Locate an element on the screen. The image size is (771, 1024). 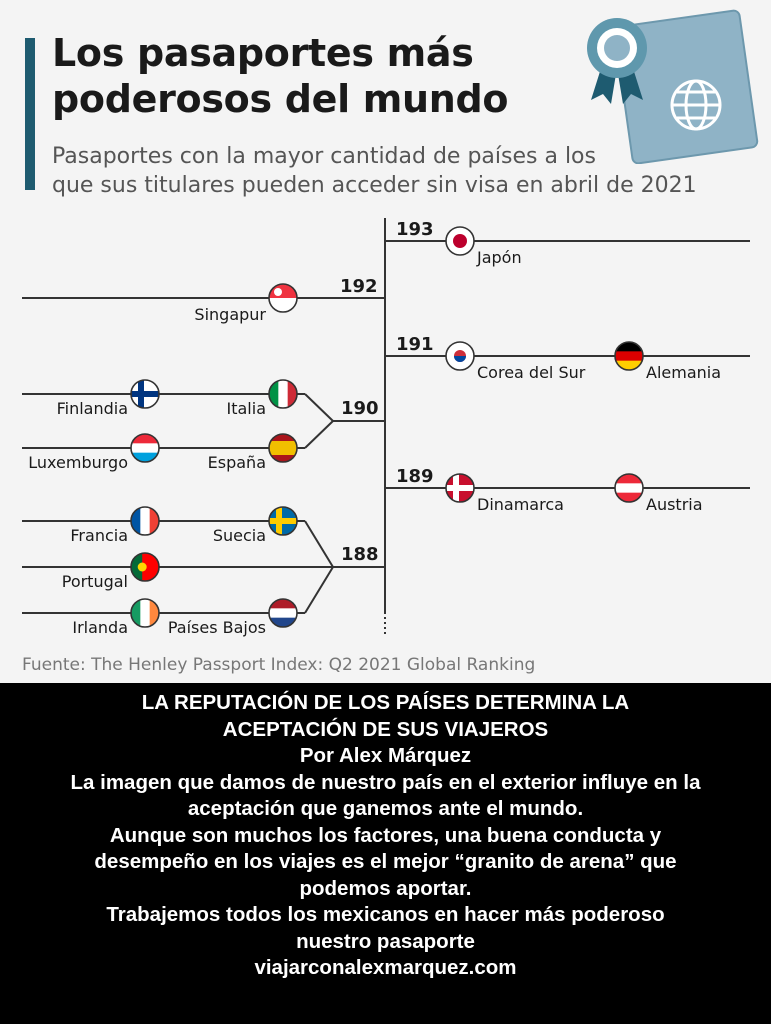
flag-finlandia-icon is located at coordinates (145, 394).